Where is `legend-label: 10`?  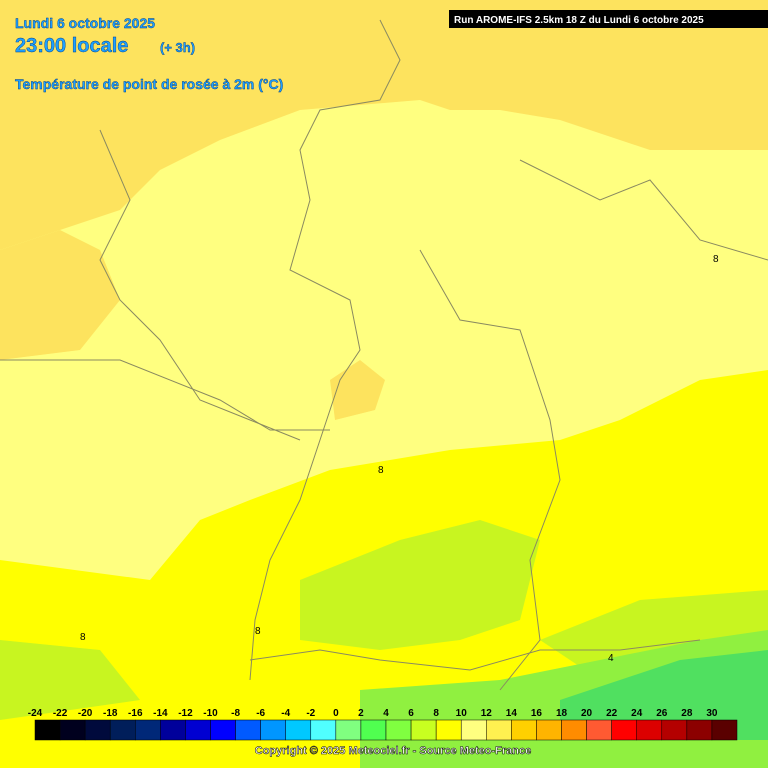 legend-label: 10 is located at coordinates (462, 713).